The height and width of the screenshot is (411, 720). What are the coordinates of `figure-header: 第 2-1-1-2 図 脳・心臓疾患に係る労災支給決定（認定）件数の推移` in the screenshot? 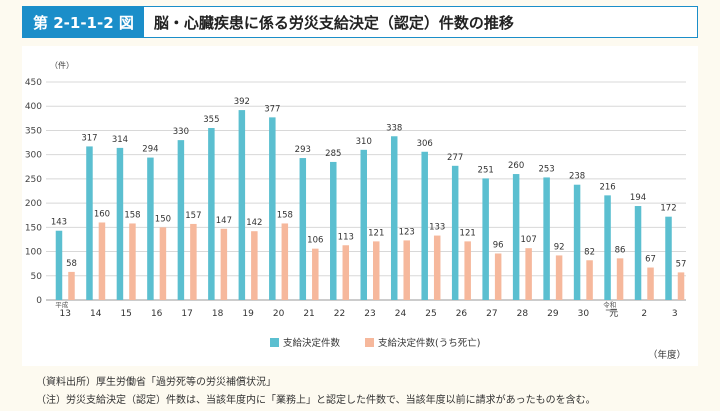 It's located at (360, 22).